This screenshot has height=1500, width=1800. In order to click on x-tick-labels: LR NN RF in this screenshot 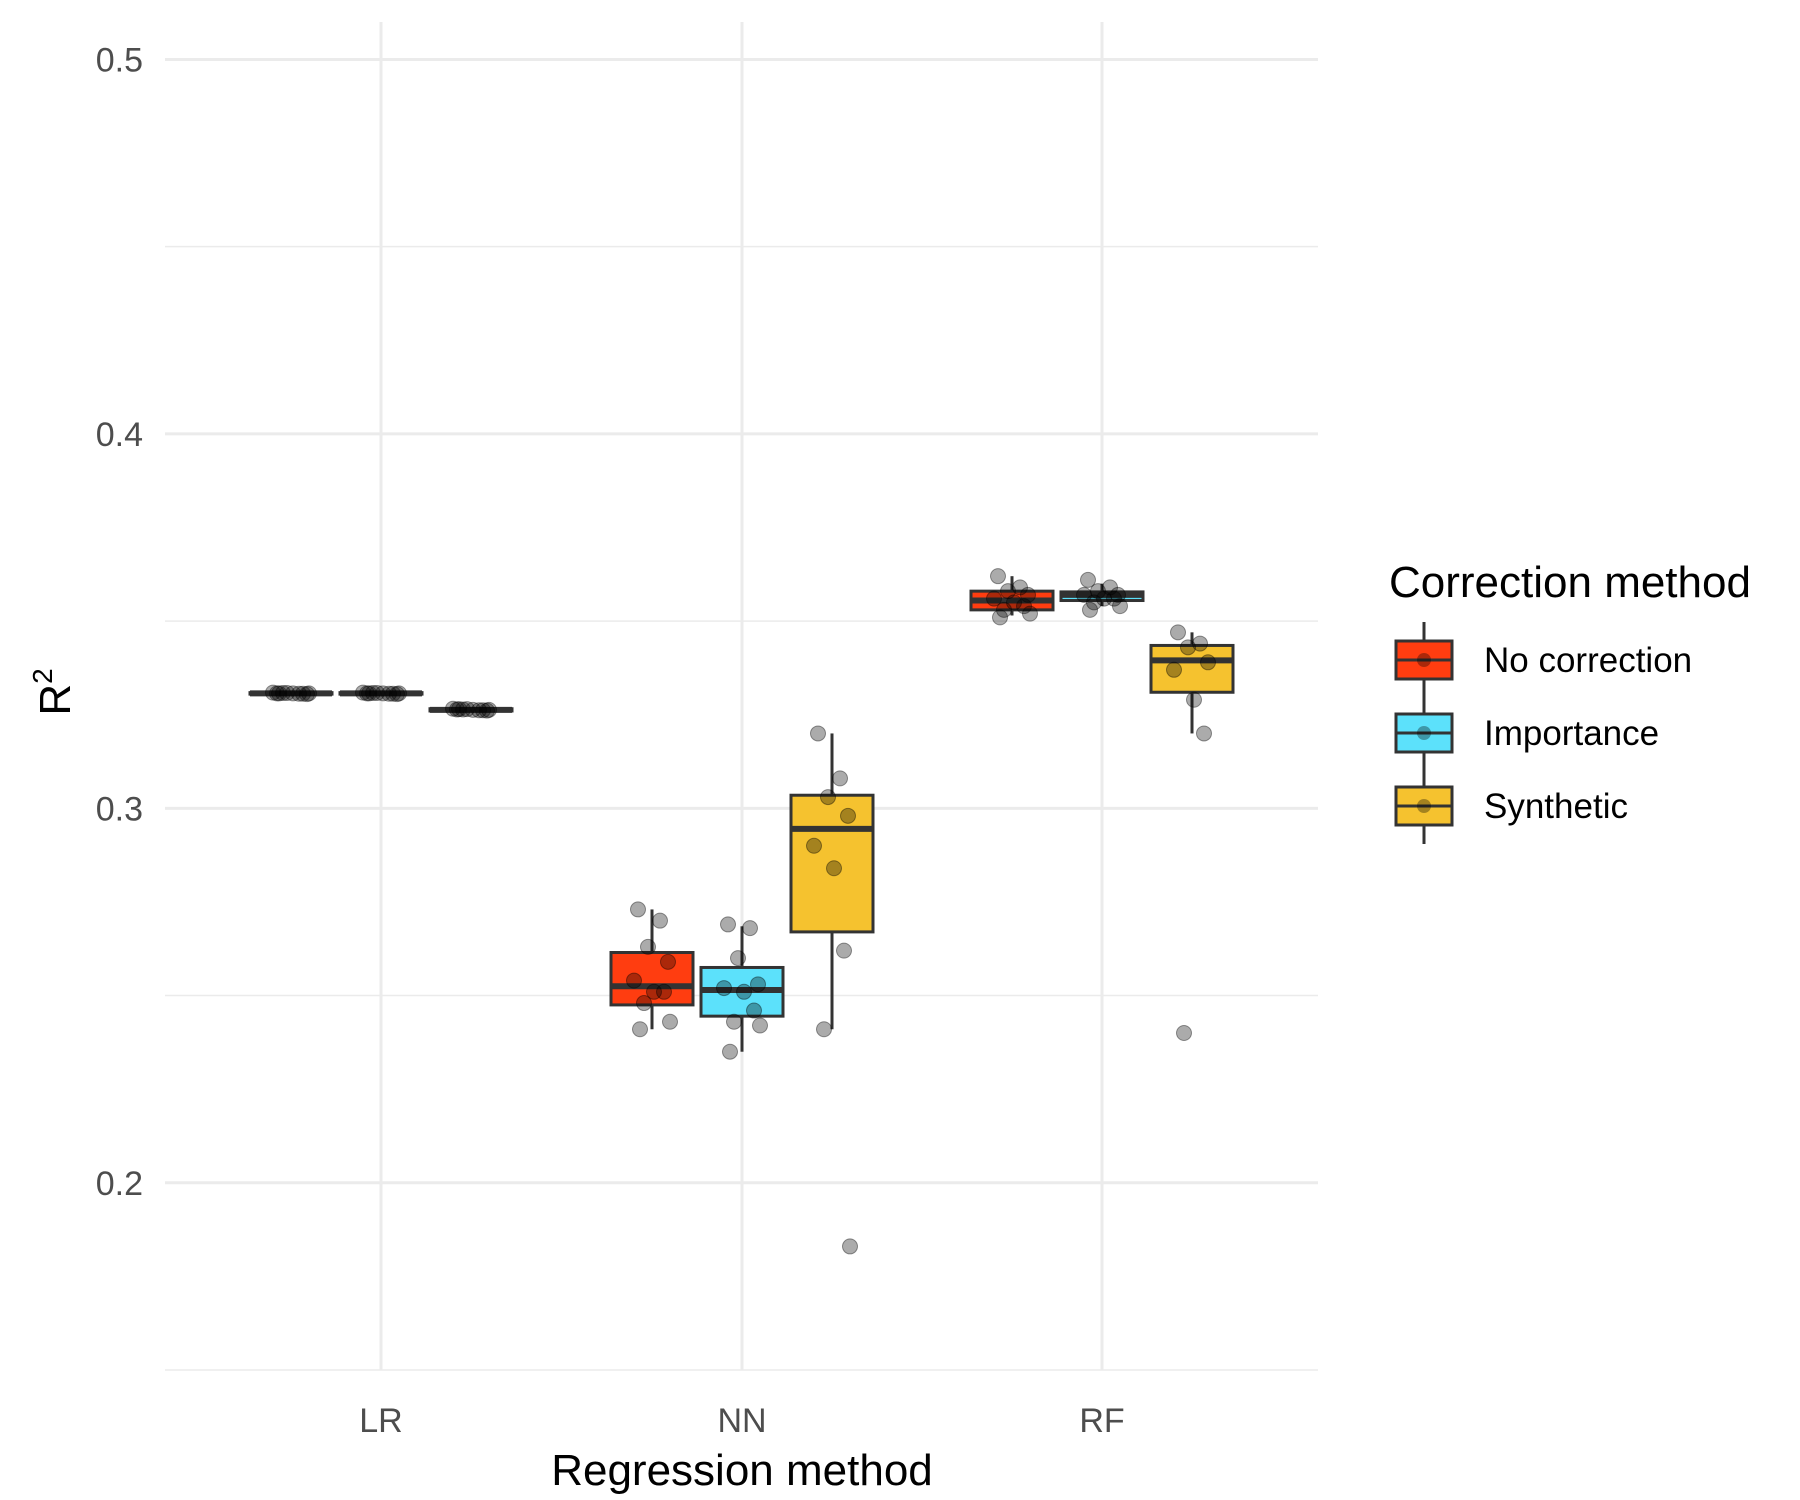, I will do `click(741, 1421)`.